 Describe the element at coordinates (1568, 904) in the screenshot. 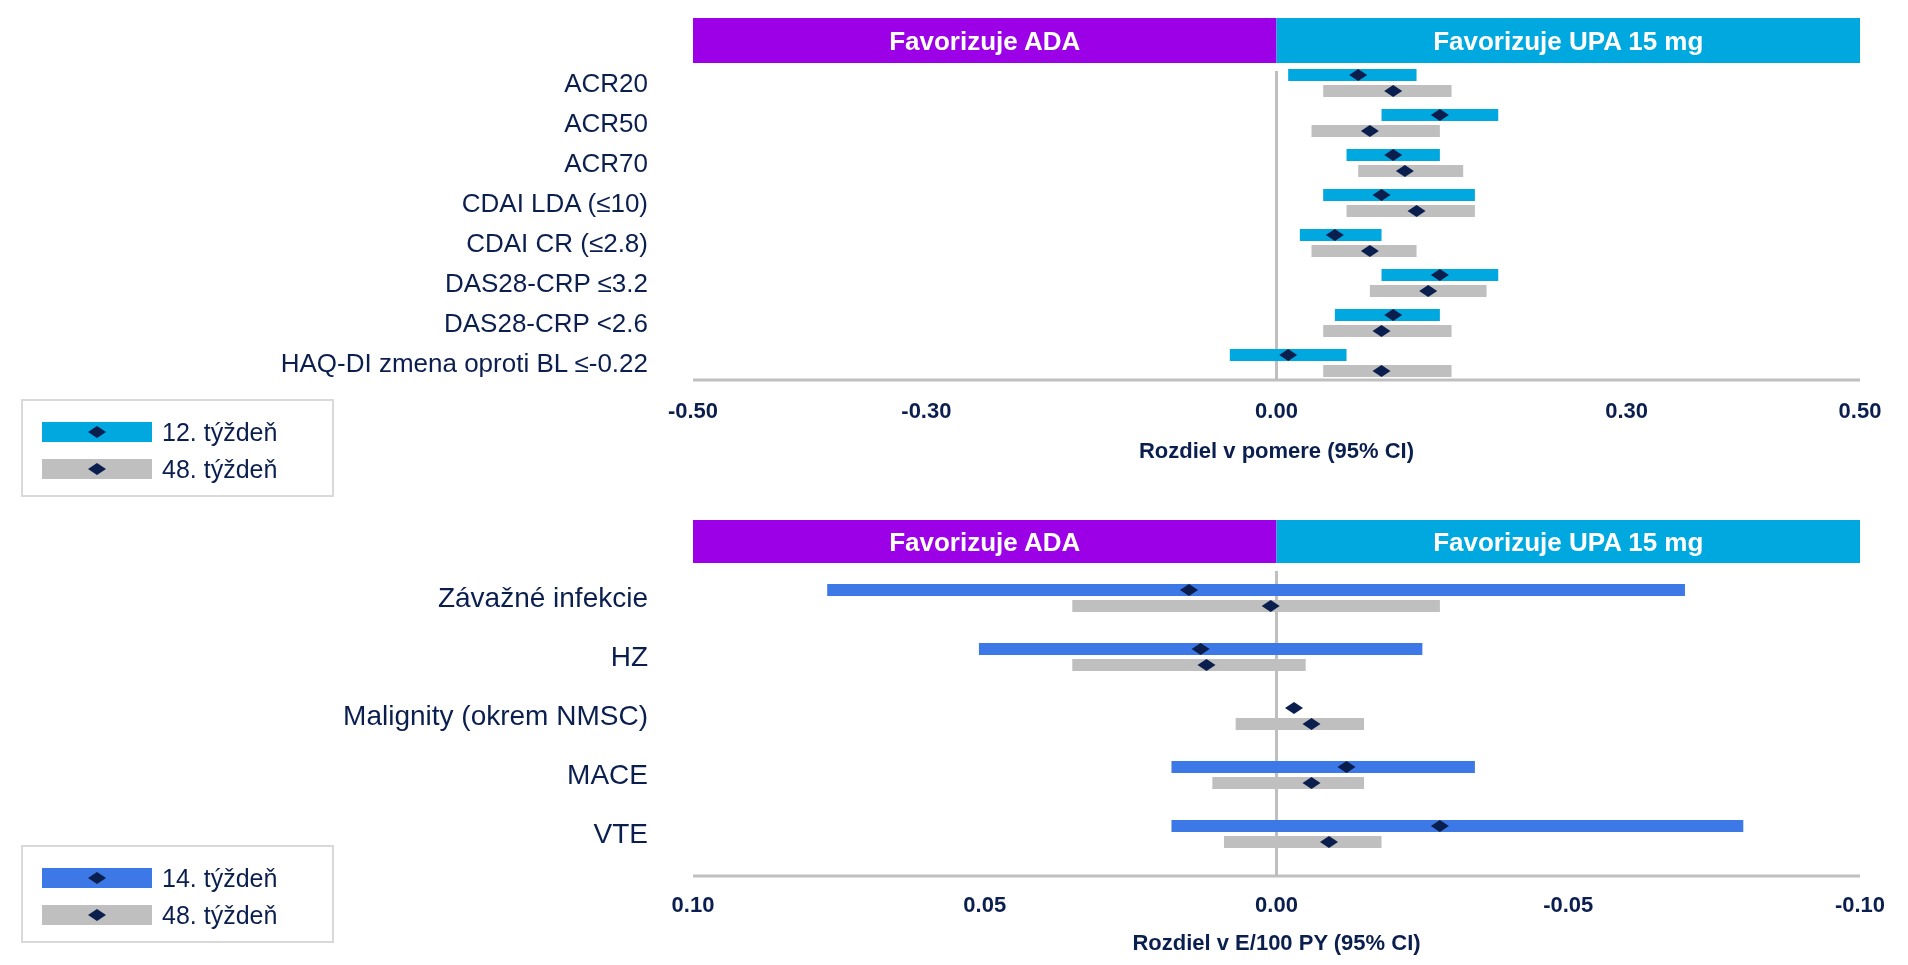

I see `x-tick-label: -0.05` at that location.